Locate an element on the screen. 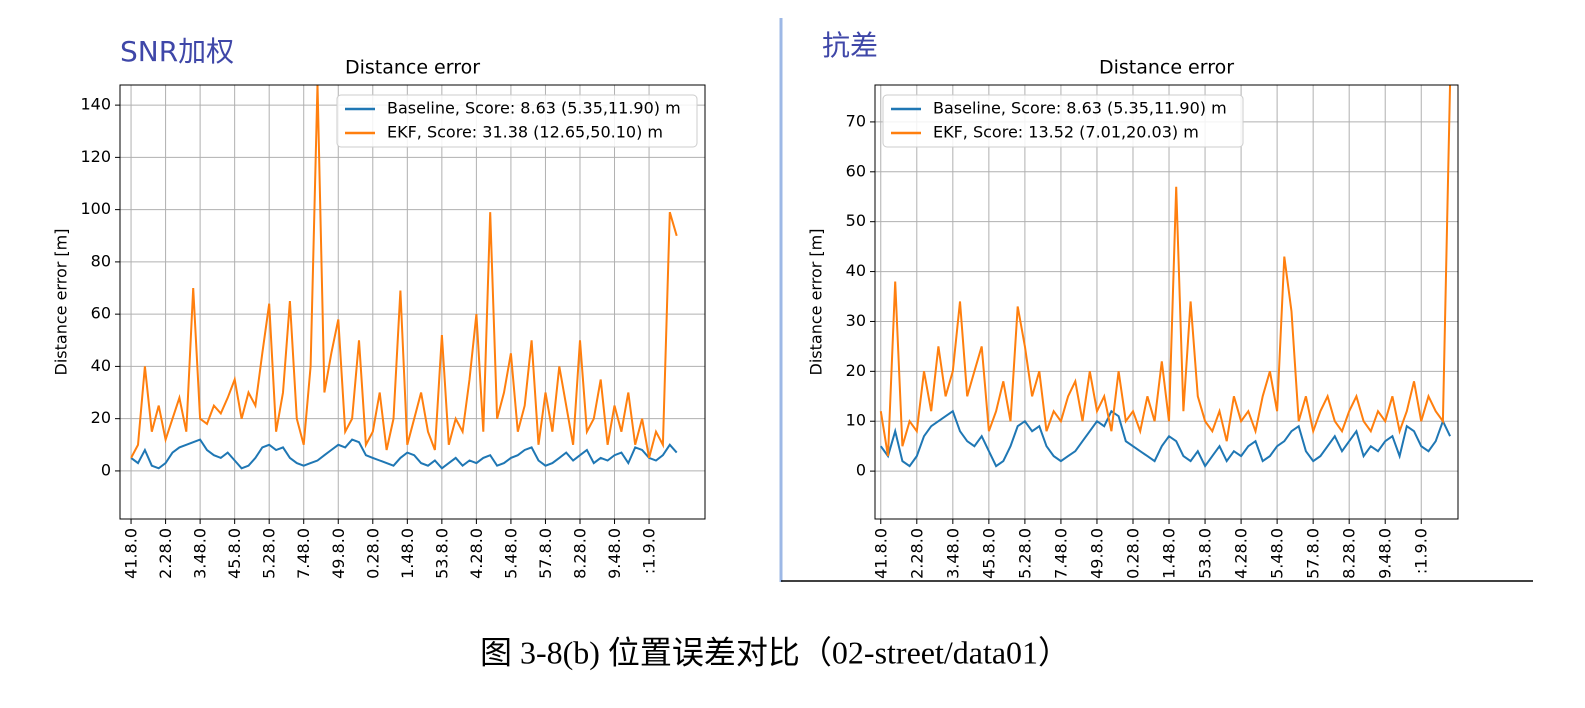  panel-label: 抗差 is located at coordinates (850, 45).